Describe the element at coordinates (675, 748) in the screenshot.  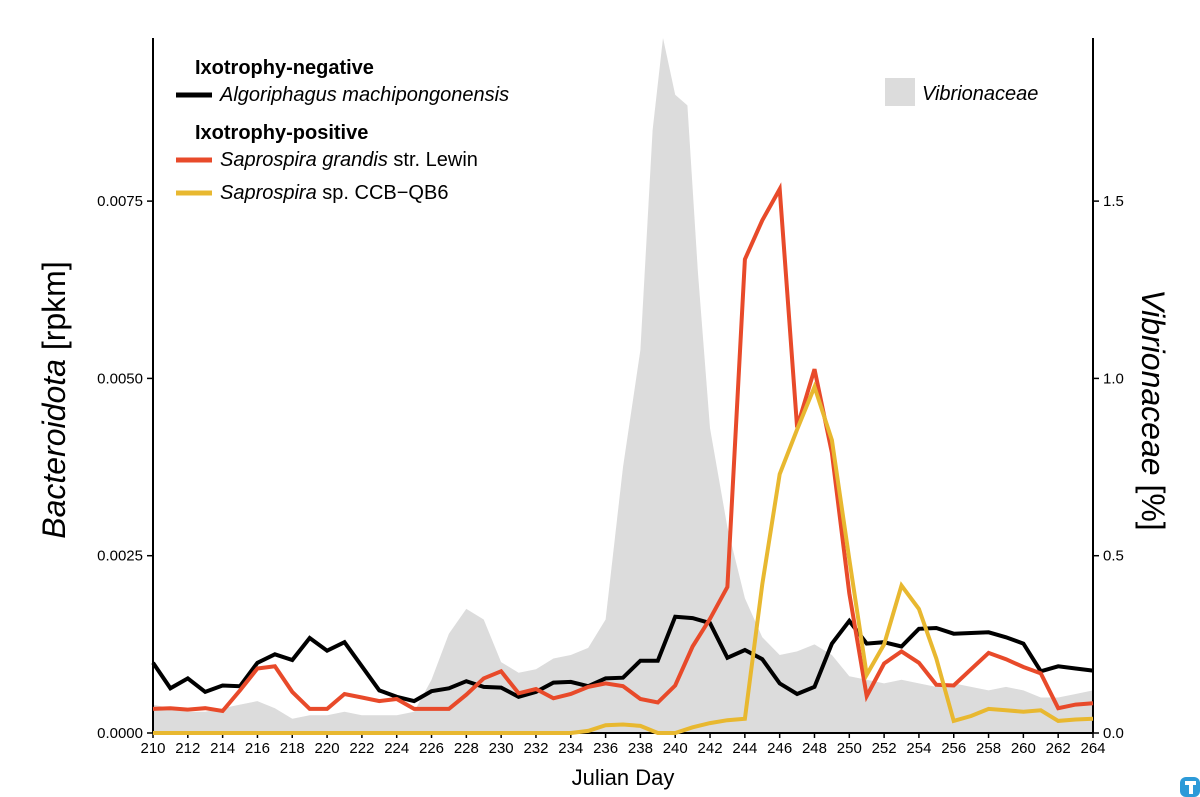
I see `x-tick-label: 240` at that location.